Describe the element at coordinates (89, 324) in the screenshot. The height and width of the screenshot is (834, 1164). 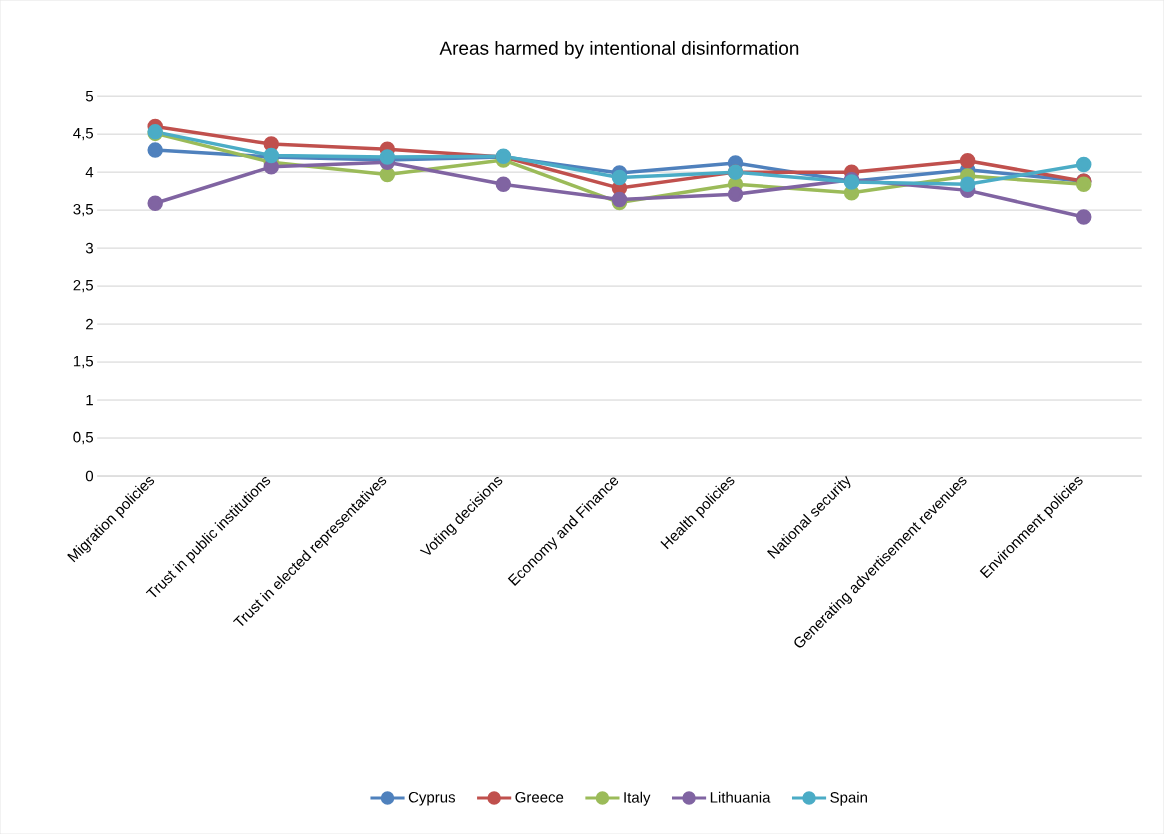
I see `y-tick-label: 2` at that location.